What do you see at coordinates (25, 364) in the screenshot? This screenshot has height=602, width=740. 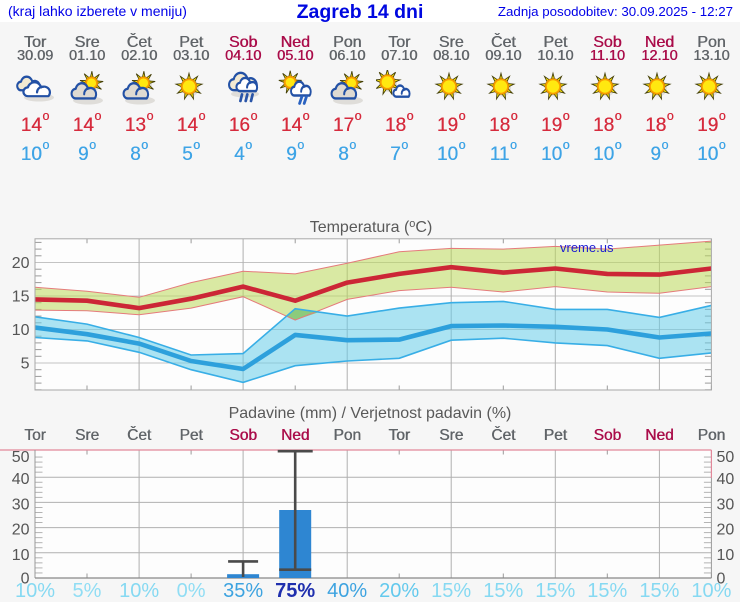 I see `svg-text: 5` at bounding box center [25, 364].